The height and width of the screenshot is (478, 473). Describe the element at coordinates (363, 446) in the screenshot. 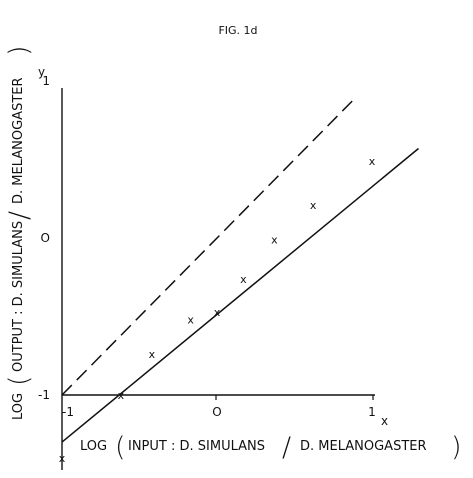

I see `x-label-text2: D. MELANOGASTER` at that location.